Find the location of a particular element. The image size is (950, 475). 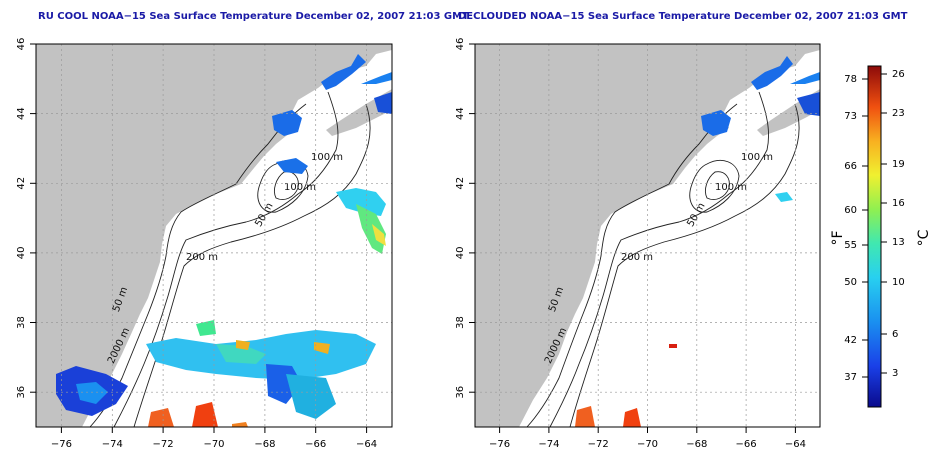

celsius-tick: 19 is located at coordinates (898, 164).